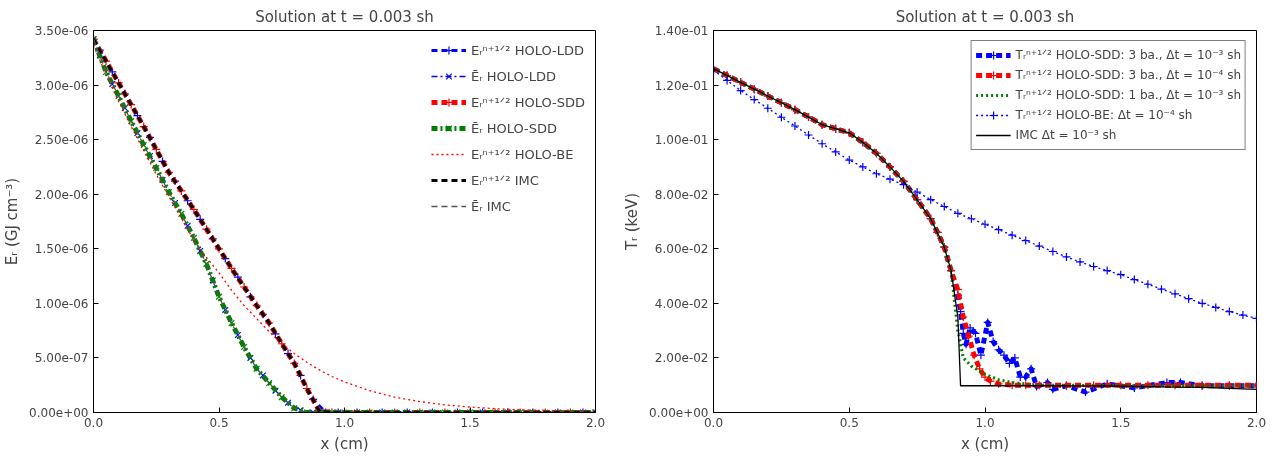 The image size is (1281, 457). What do you see at coordinates (681, 249) in the screenshot?
I see `y-tick-label: 6.00e-02` at bounding box center [681, 249].